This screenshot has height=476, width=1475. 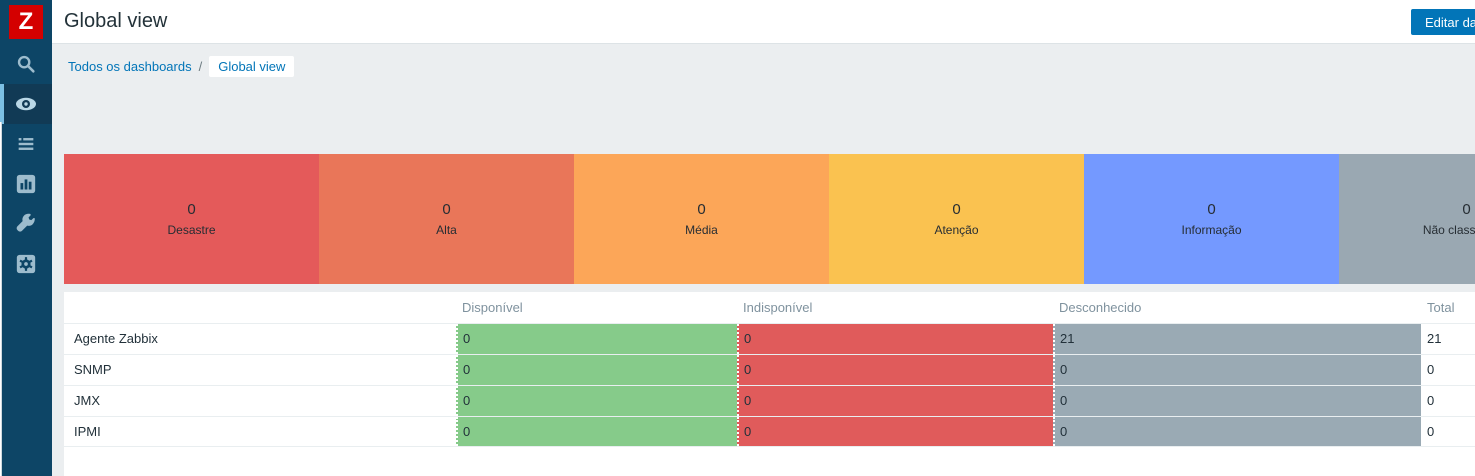 I want to click on sidebar-scrollbar, so click(x=1, y=299).